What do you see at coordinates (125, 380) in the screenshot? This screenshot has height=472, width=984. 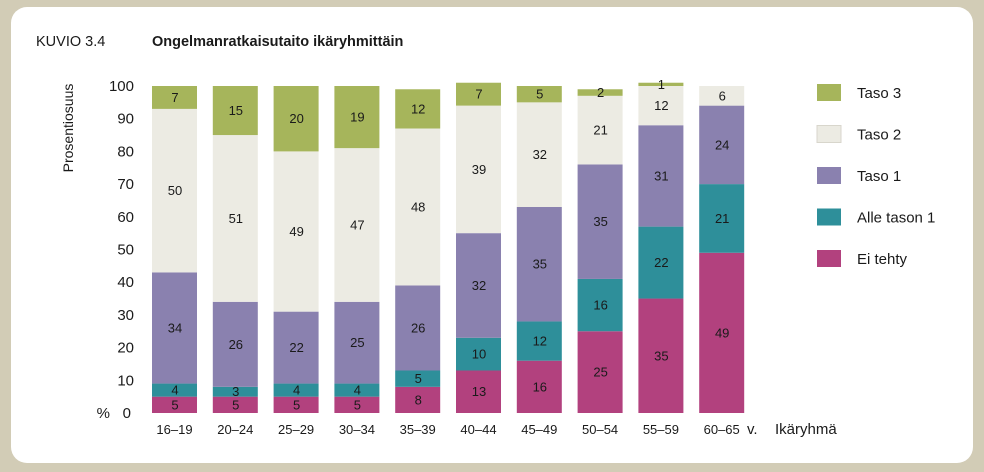 I see `y-tick-label: 10` at bounding box center [125, 380].